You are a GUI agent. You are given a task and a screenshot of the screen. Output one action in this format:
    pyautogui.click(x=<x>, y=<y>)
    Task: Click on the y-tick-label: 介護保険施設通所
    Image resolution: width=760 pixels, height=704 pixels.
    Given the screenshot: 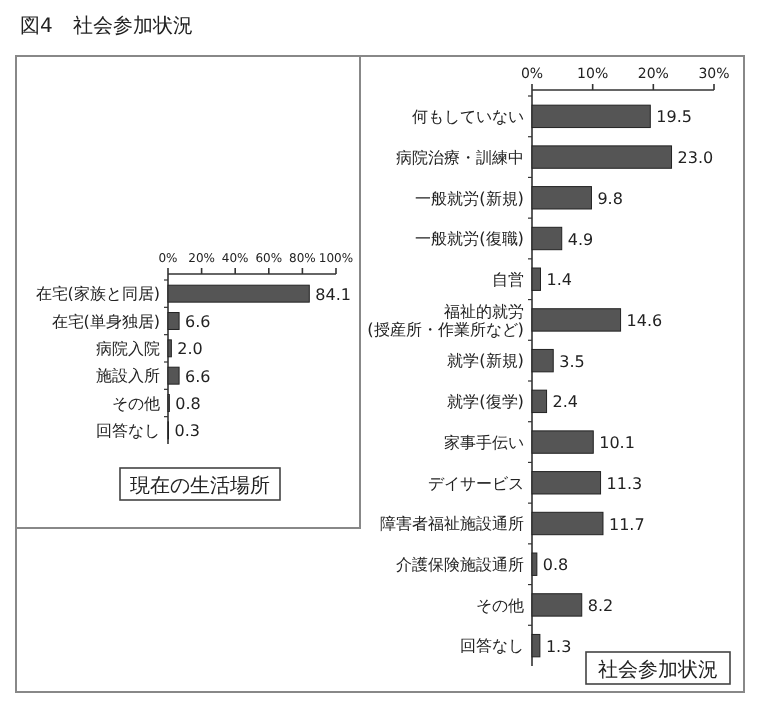 What is the action you would take?
    pyautogui.click(x=460, y=563)
    